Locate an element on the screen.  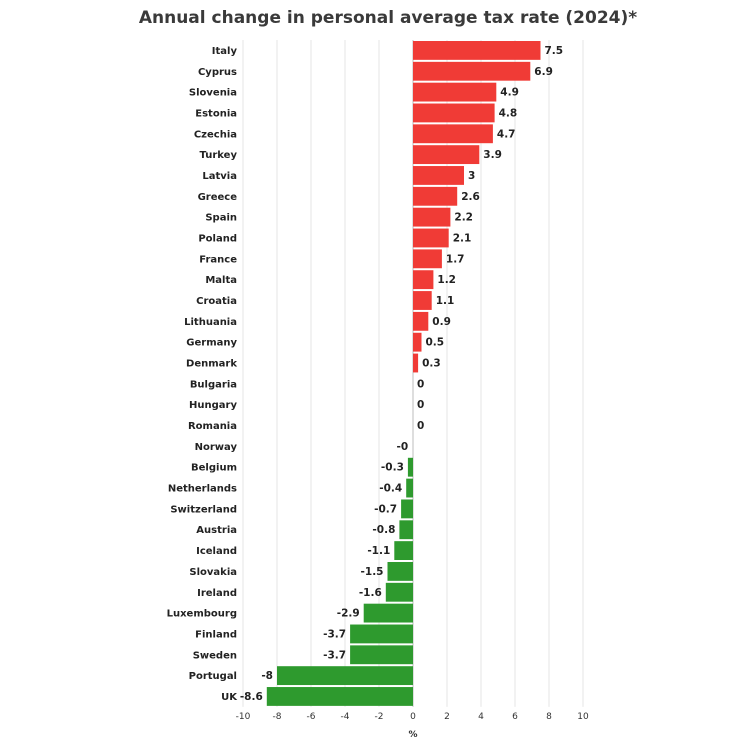
category-label: Netherlands is located at coordinates (202, 489).